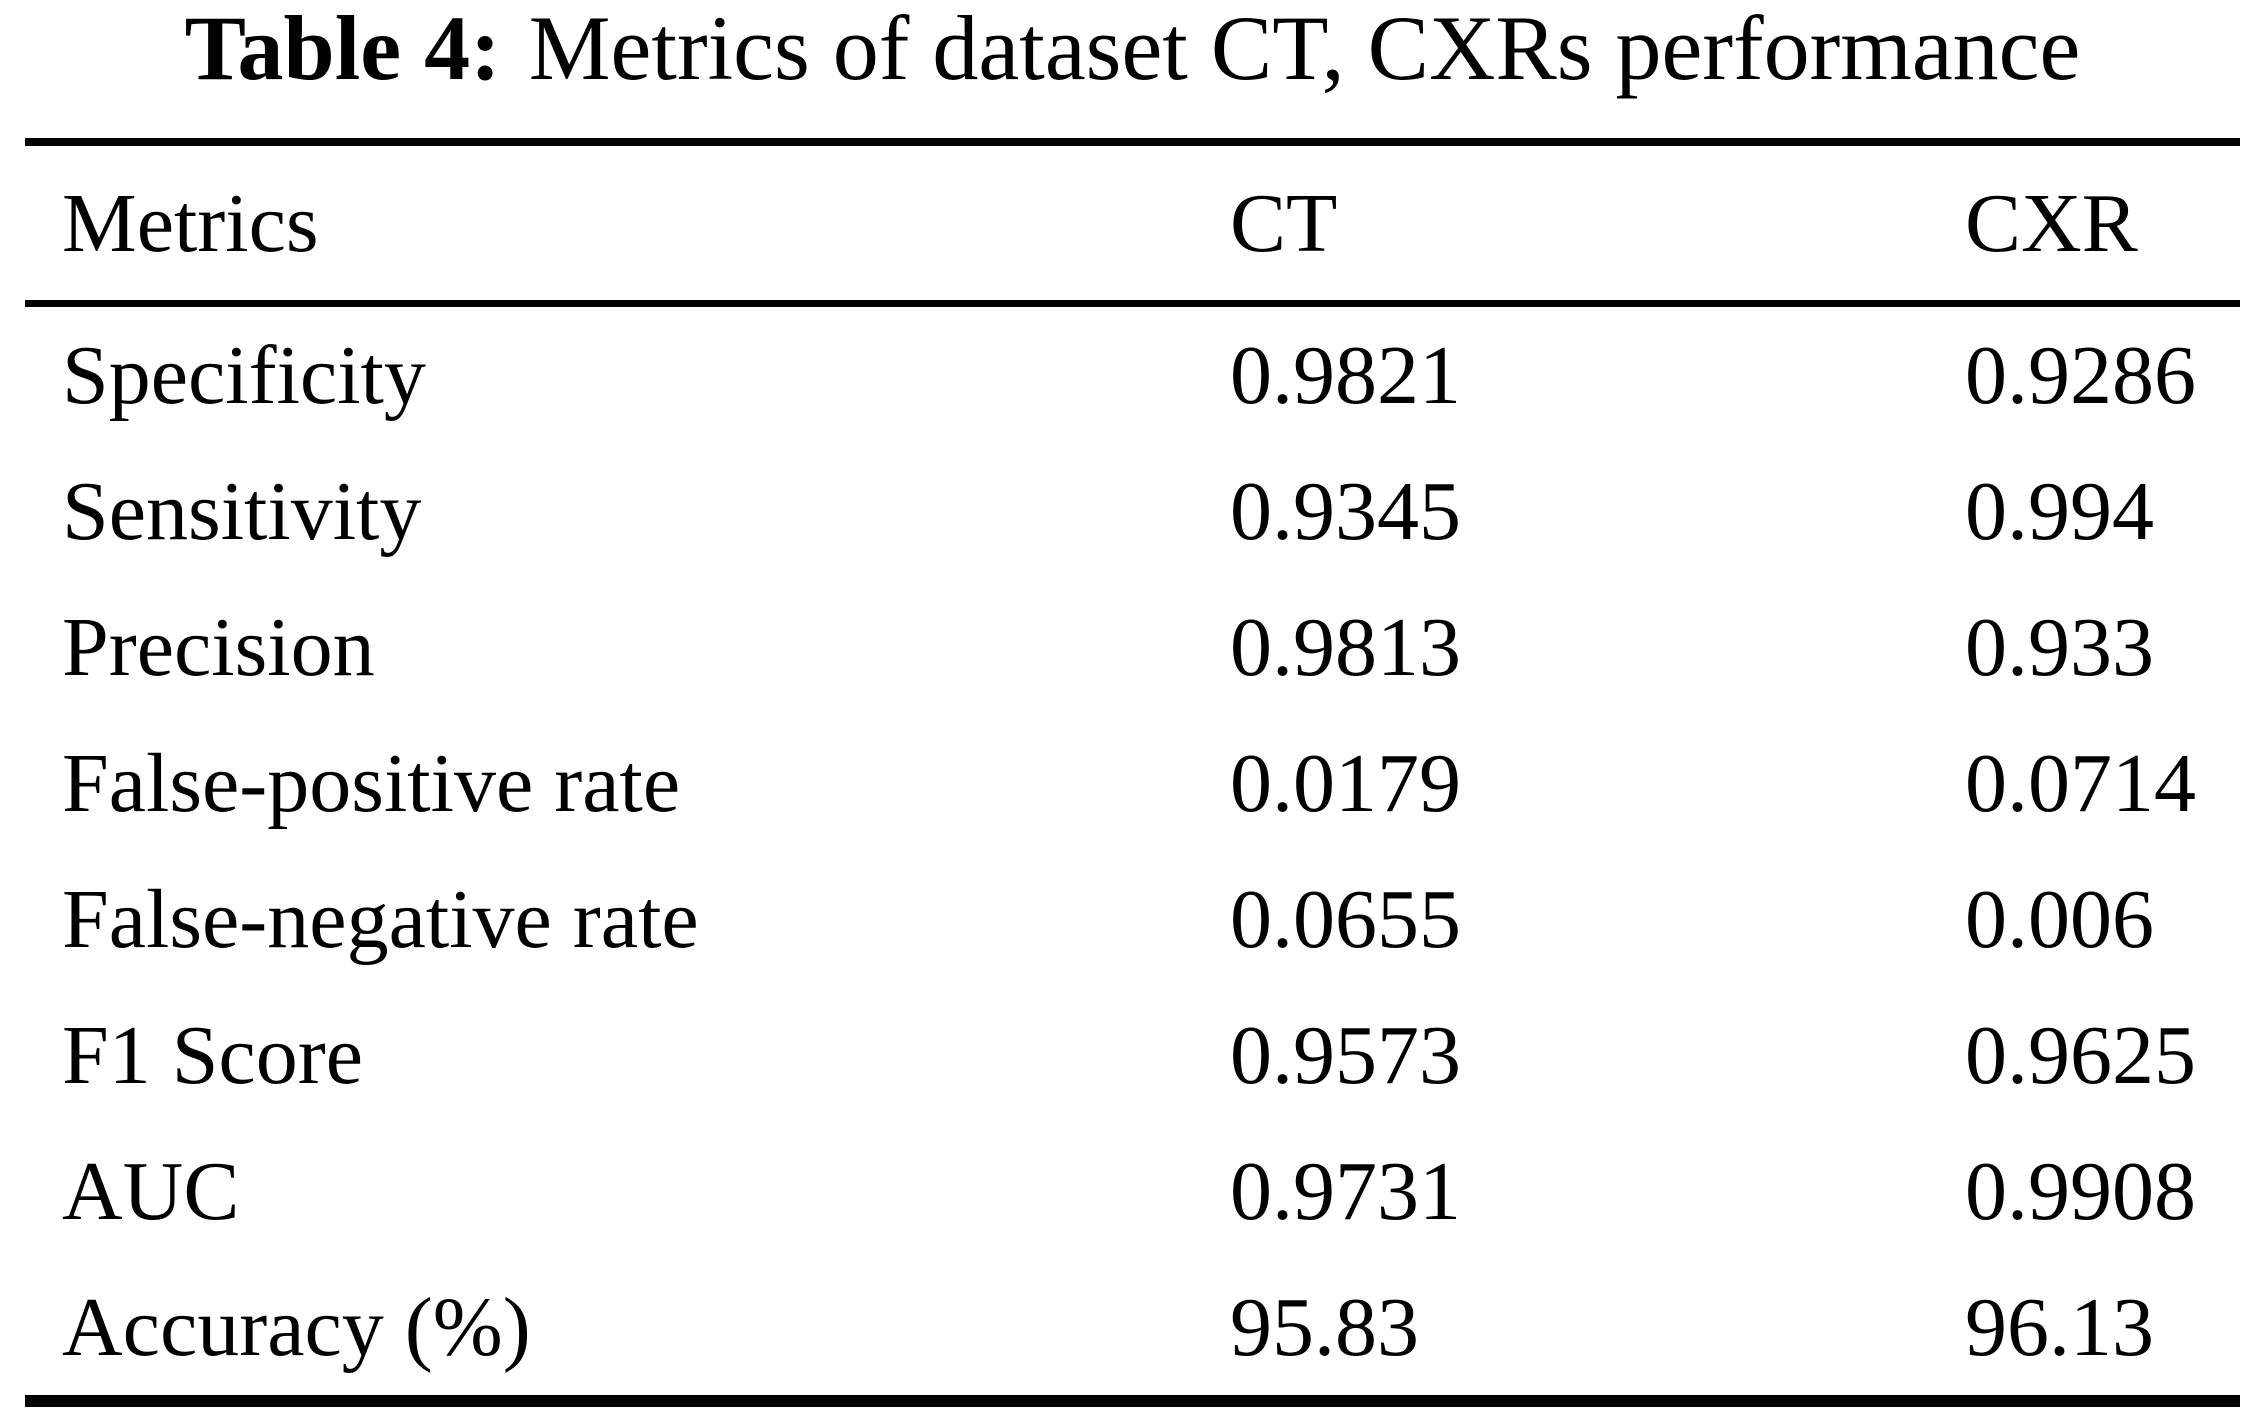  What do you see at coordinates (2059, 647) in the screenshot?
I see `cxr-value-cell: 0.933` at bounding box center [2059, 647].